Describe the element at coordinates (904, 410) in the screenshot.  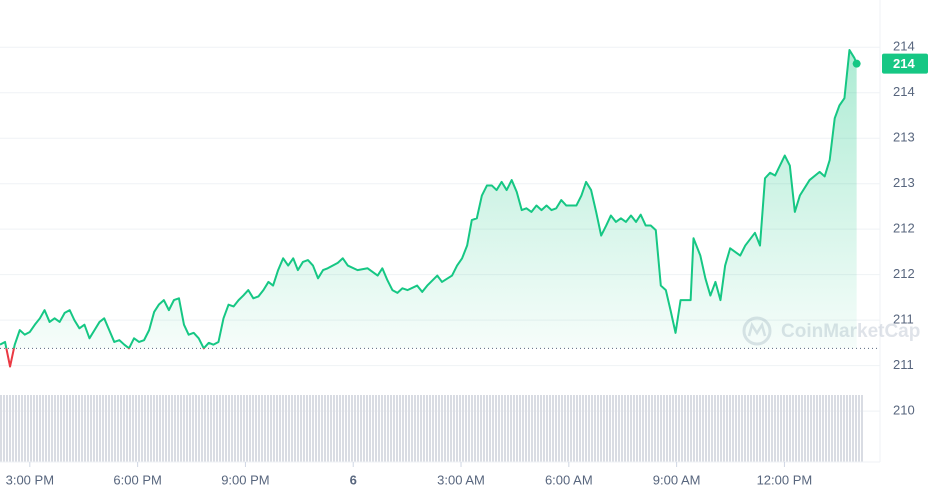
I see `y-tick-label: 210` at that location.